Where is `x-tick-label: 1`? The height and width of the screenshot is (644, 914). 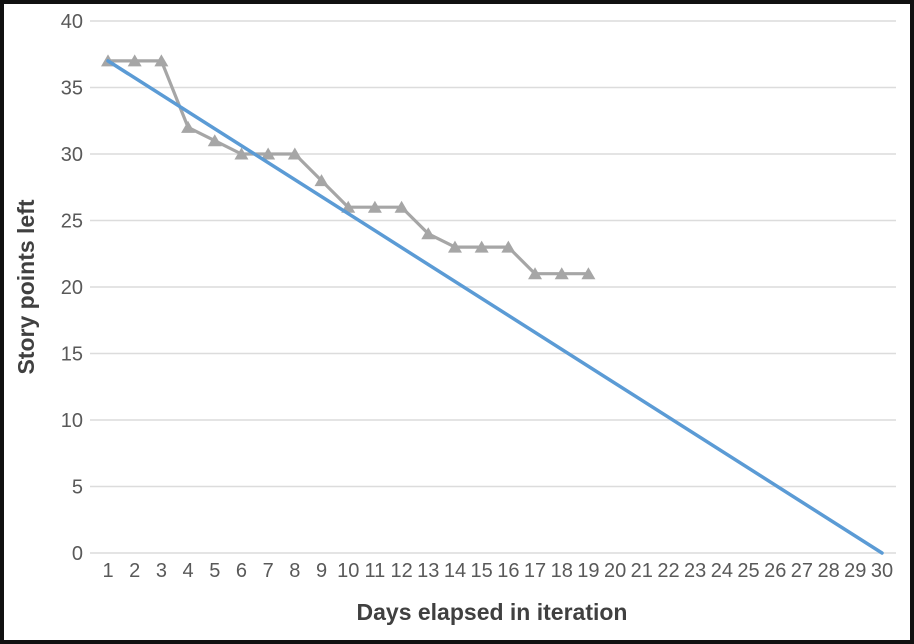 x-tick-label: 1 is located at coordinates (107, 571).